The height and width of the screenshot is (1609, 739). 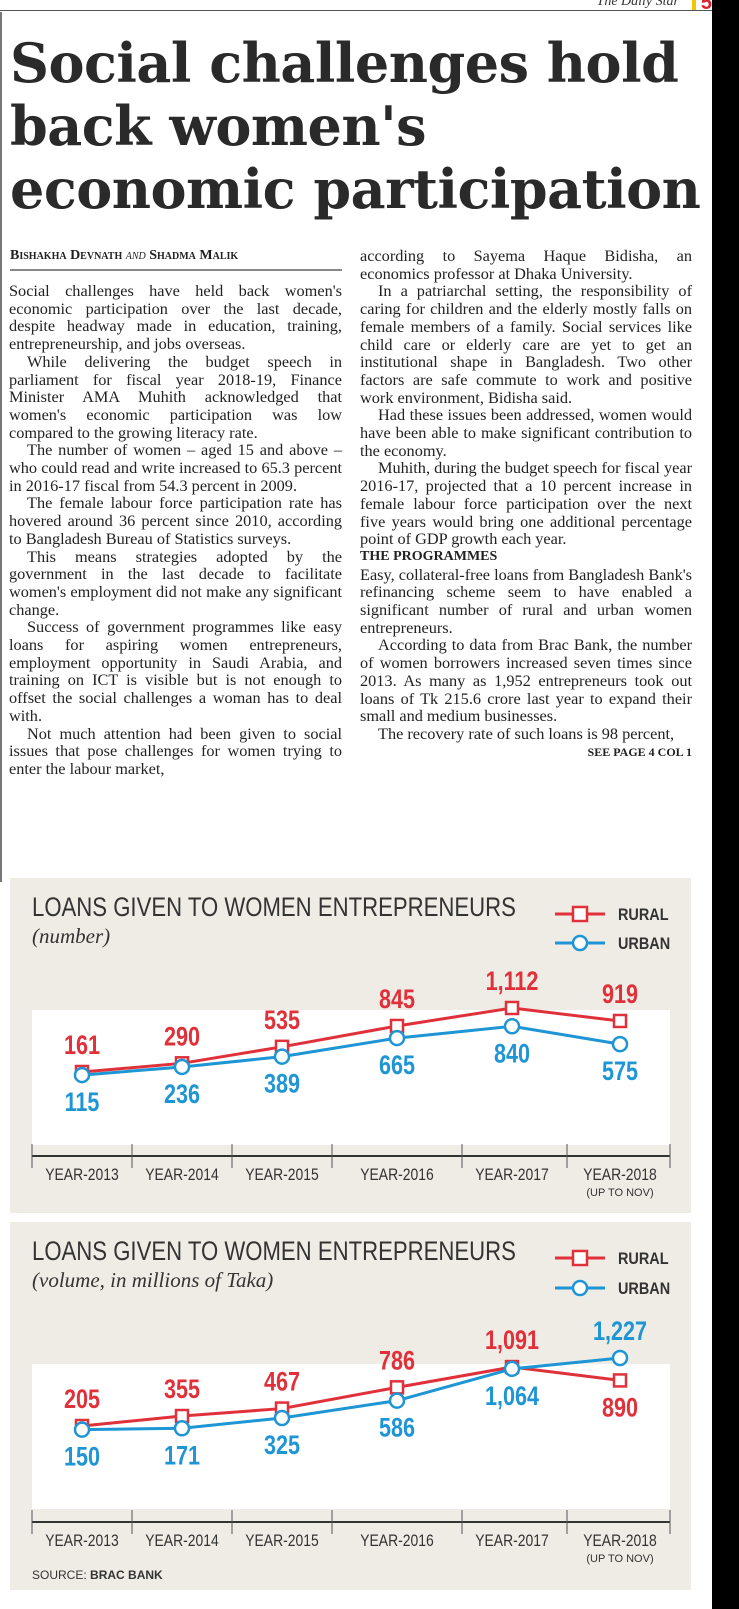 I want to click on byline: Bishakha Devnath and Shadma Malik, so click(x=176, y=259).